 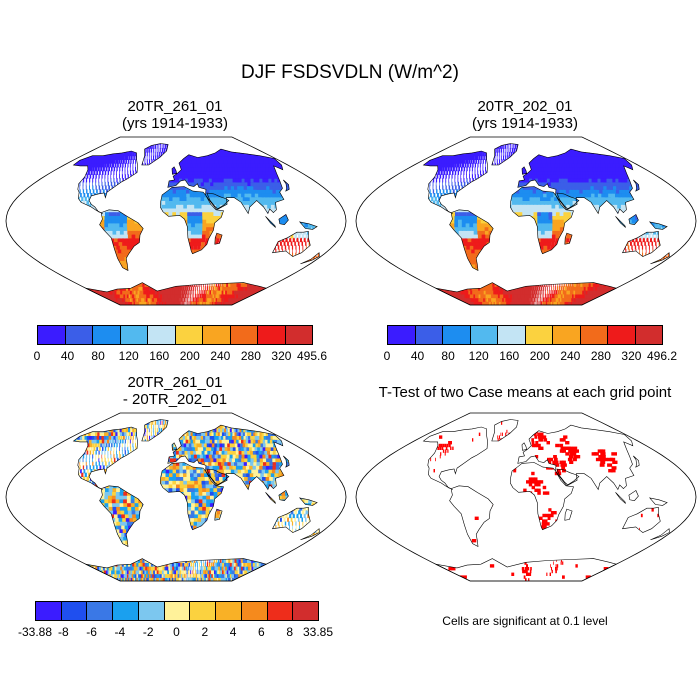 What do you see at coordinates (63, 632) in the screenshot?
I see `colorbar-tick-label: -8` at bounding box center [63, 632].